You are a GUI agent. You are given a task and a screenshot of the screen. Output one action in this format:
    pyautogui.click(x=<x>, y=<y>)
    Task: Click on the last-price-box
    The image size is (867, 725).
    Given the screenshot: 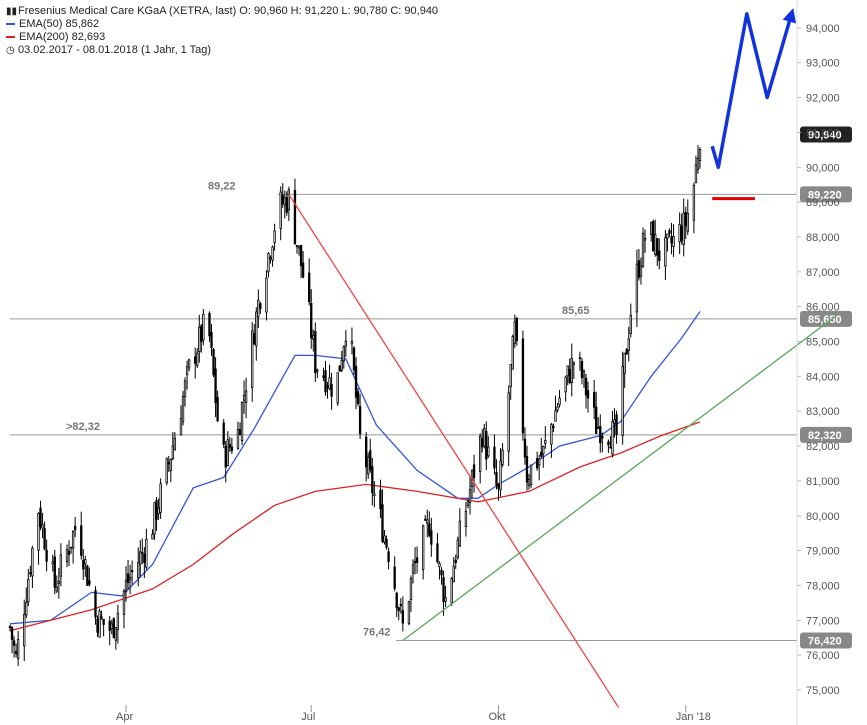 What is the action you would take?
    pyautogui.click(x=826, y=134)
    